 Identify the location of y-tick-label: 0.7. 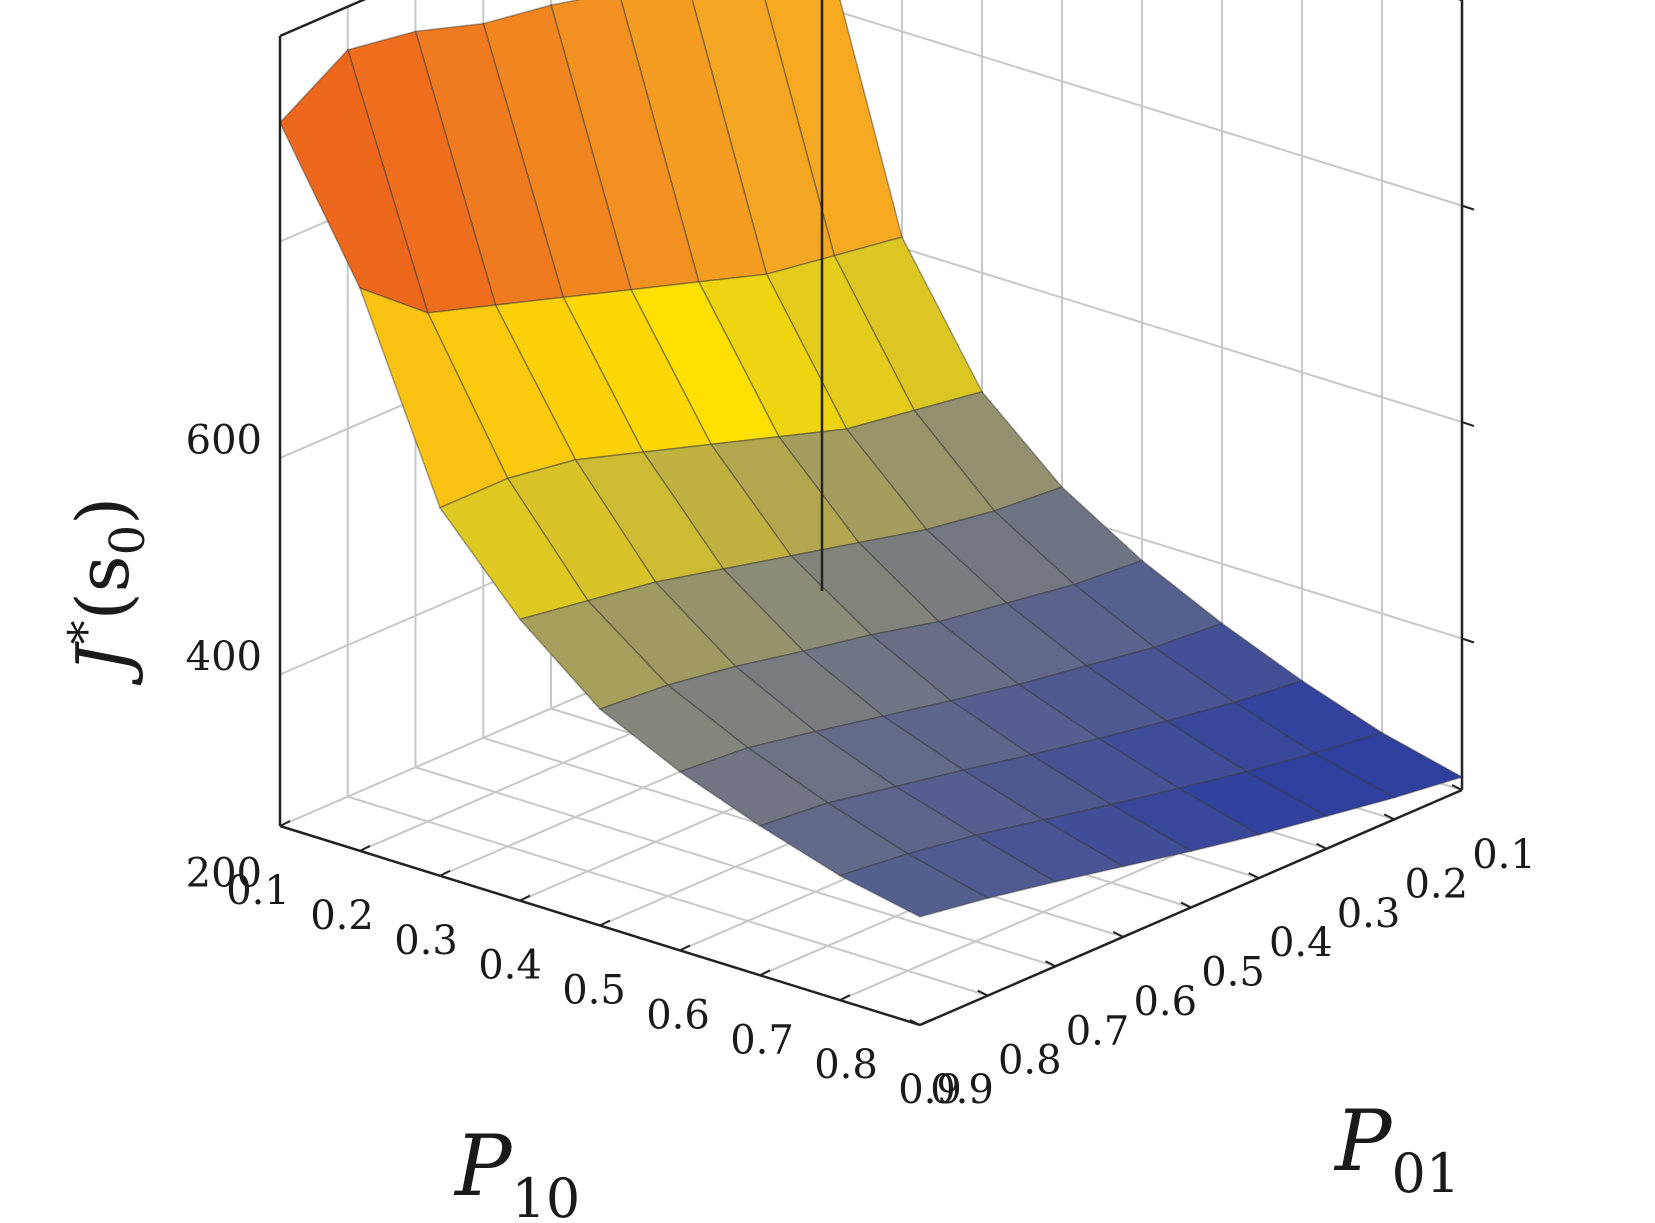
(1098, 1031).